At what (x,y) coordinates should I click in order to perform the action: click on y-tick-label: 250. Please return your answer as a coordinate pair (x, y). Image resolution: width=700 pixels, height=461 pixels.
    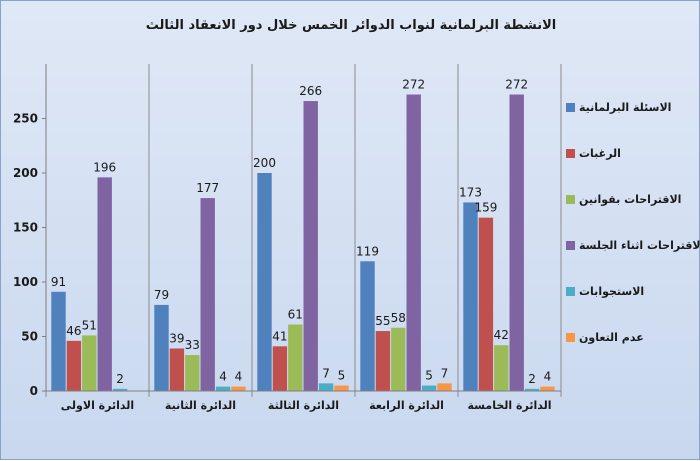
    Looking at the image, I should click on (25, 119).